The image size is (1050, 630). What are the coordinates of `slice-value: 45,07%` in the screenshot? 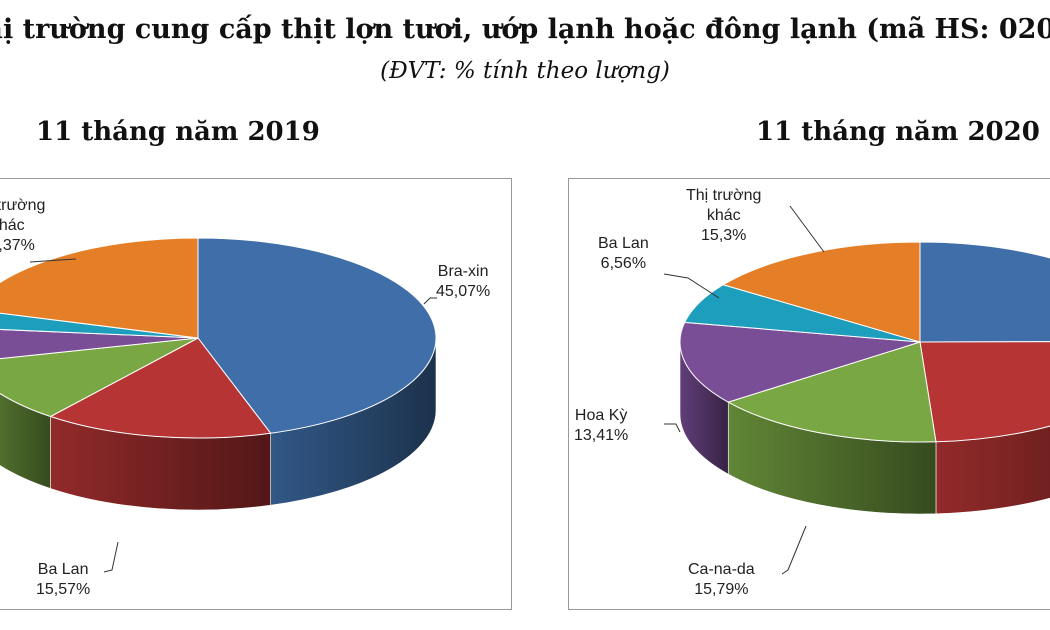 It's located at (463, 291).